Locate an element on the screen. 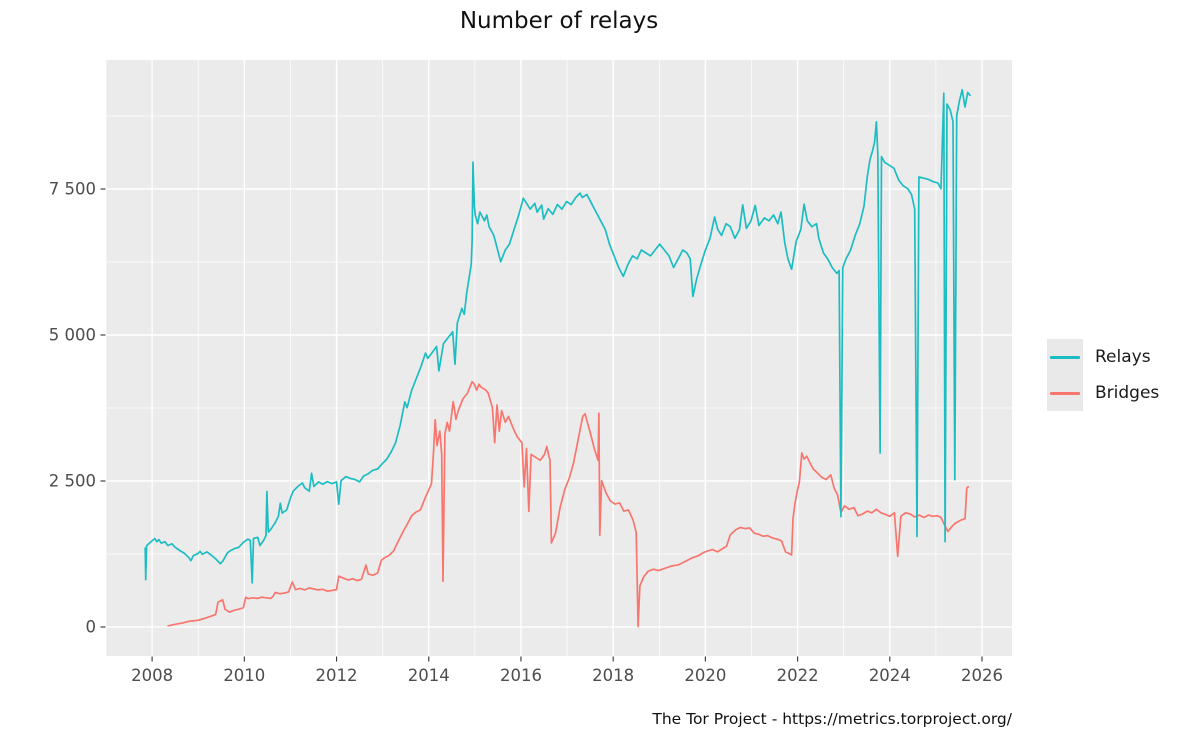 The width and height of the screenshot is (1200, 750). relays-line-icon is located at coordinates (1065, 357).